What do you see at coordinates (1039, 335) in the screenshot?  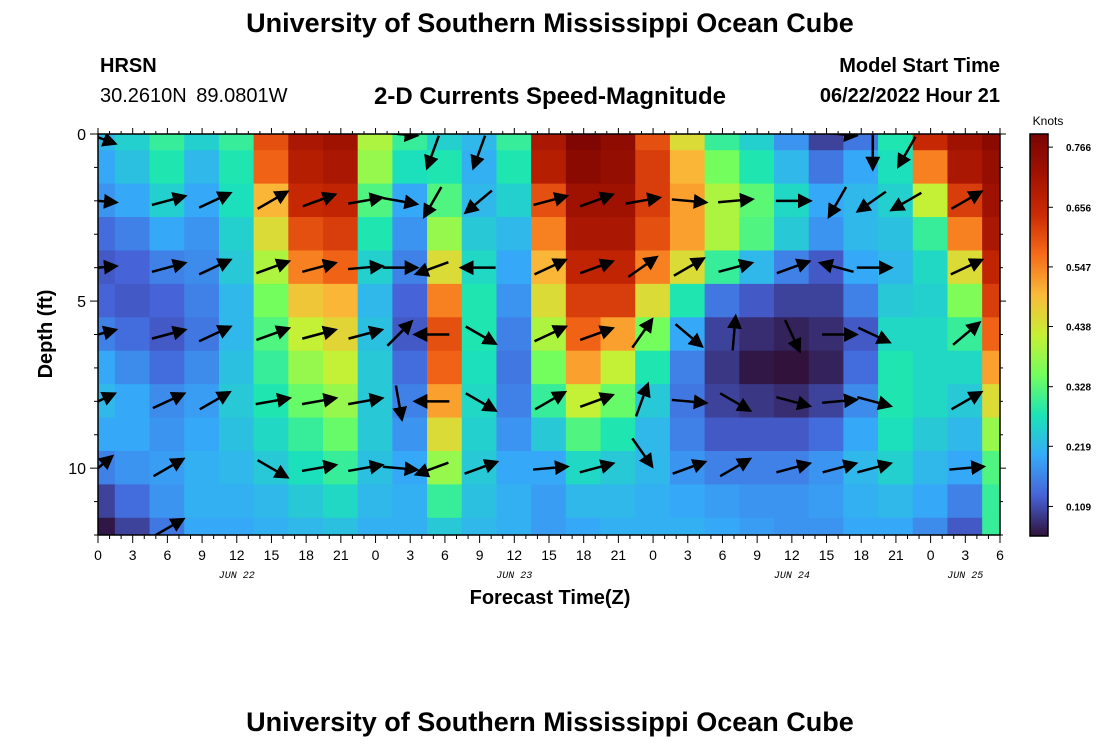 I see `colorbar-scale` at bounding box center [1039, 335].